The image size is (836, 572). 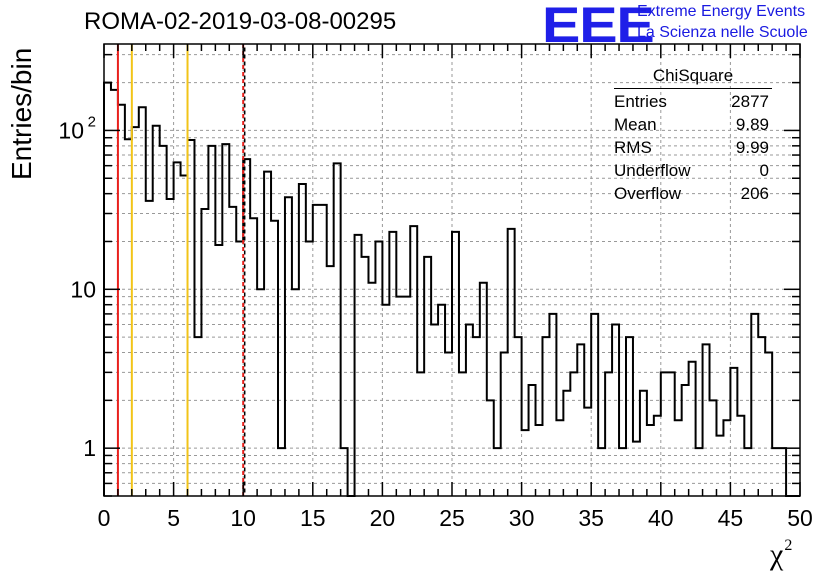 I want to click on stats-label: Mean, so click(x=635, y=124).